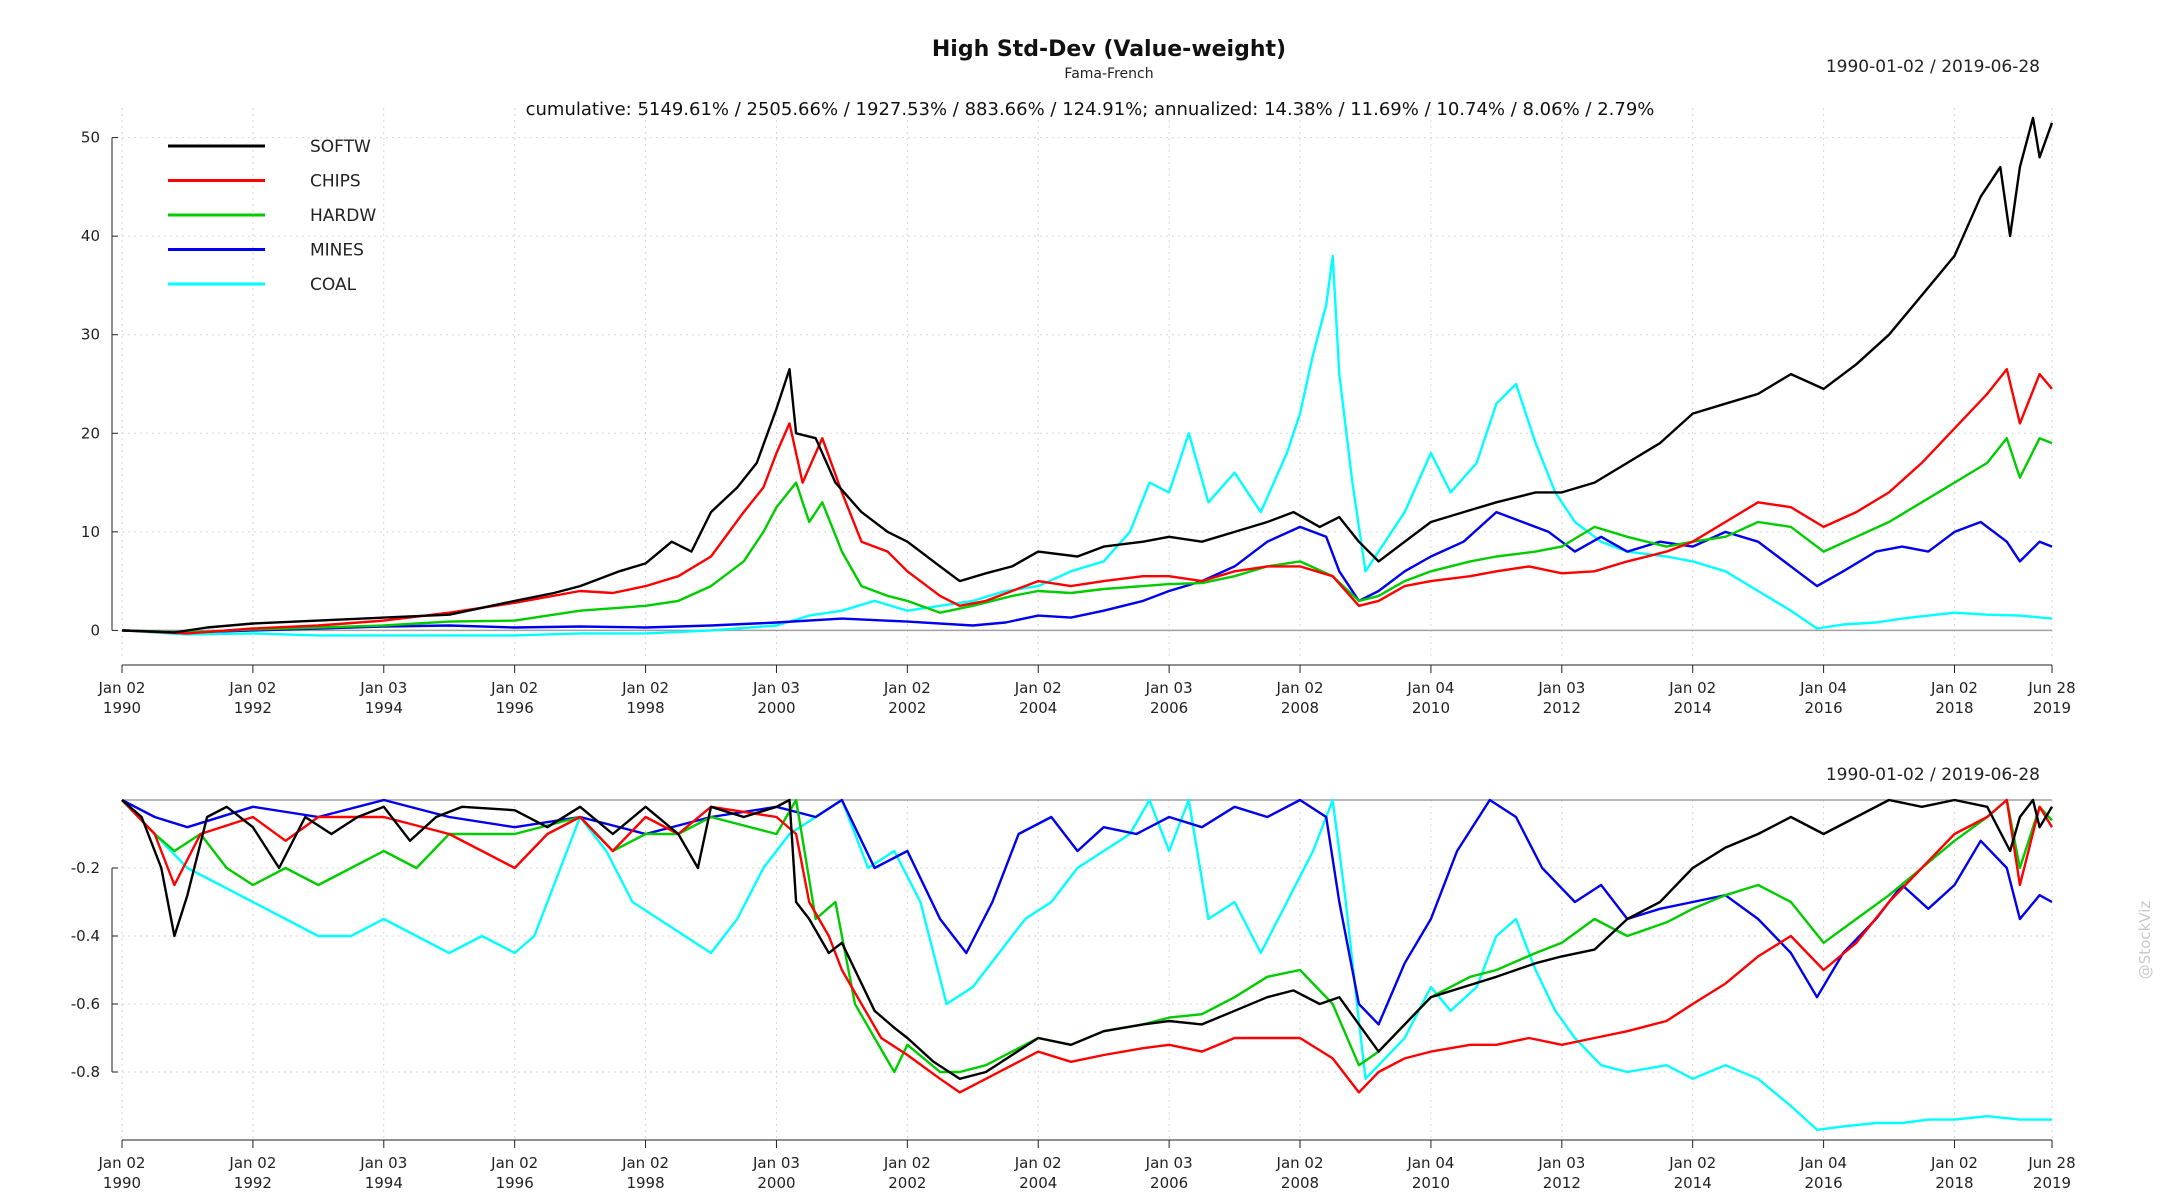 This screenshot has height=1200, width=2160. Describe the element at coordinates (776, 1183) in the screenshot. I see `bot-xtick-year: 2000` at that location.